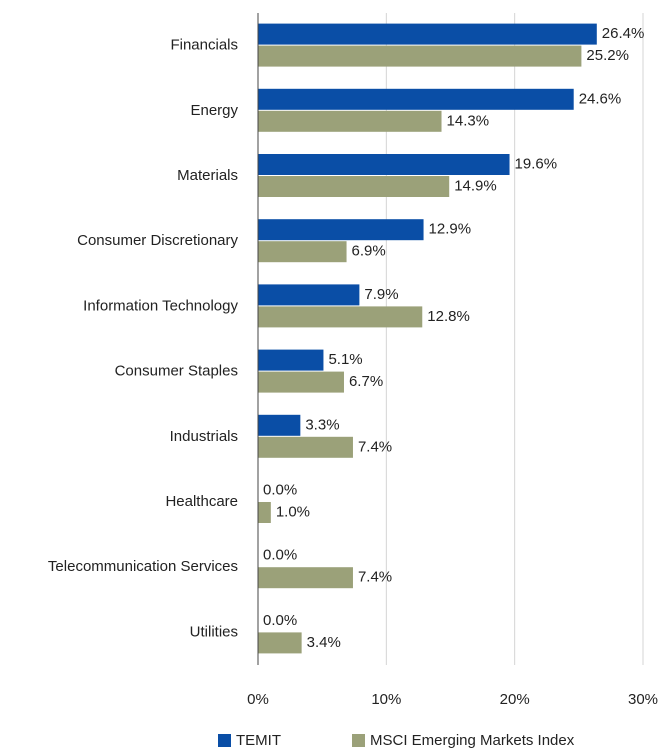 This screenshot has width=662, height=750. Describe the element at coordinates (324, 642) in the screenshot. I see `value-label: 3.4%` at that location.